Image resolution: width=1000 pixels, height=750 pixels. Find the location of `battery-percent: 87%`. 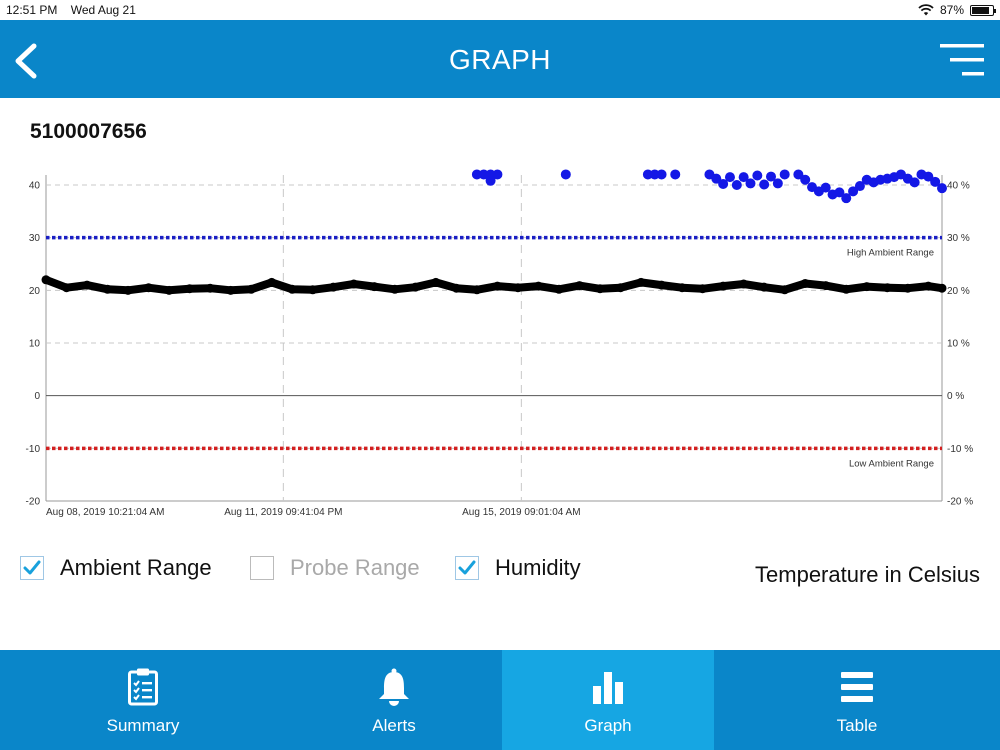

battery-percent: 87% is located at coordinates (951, 10).